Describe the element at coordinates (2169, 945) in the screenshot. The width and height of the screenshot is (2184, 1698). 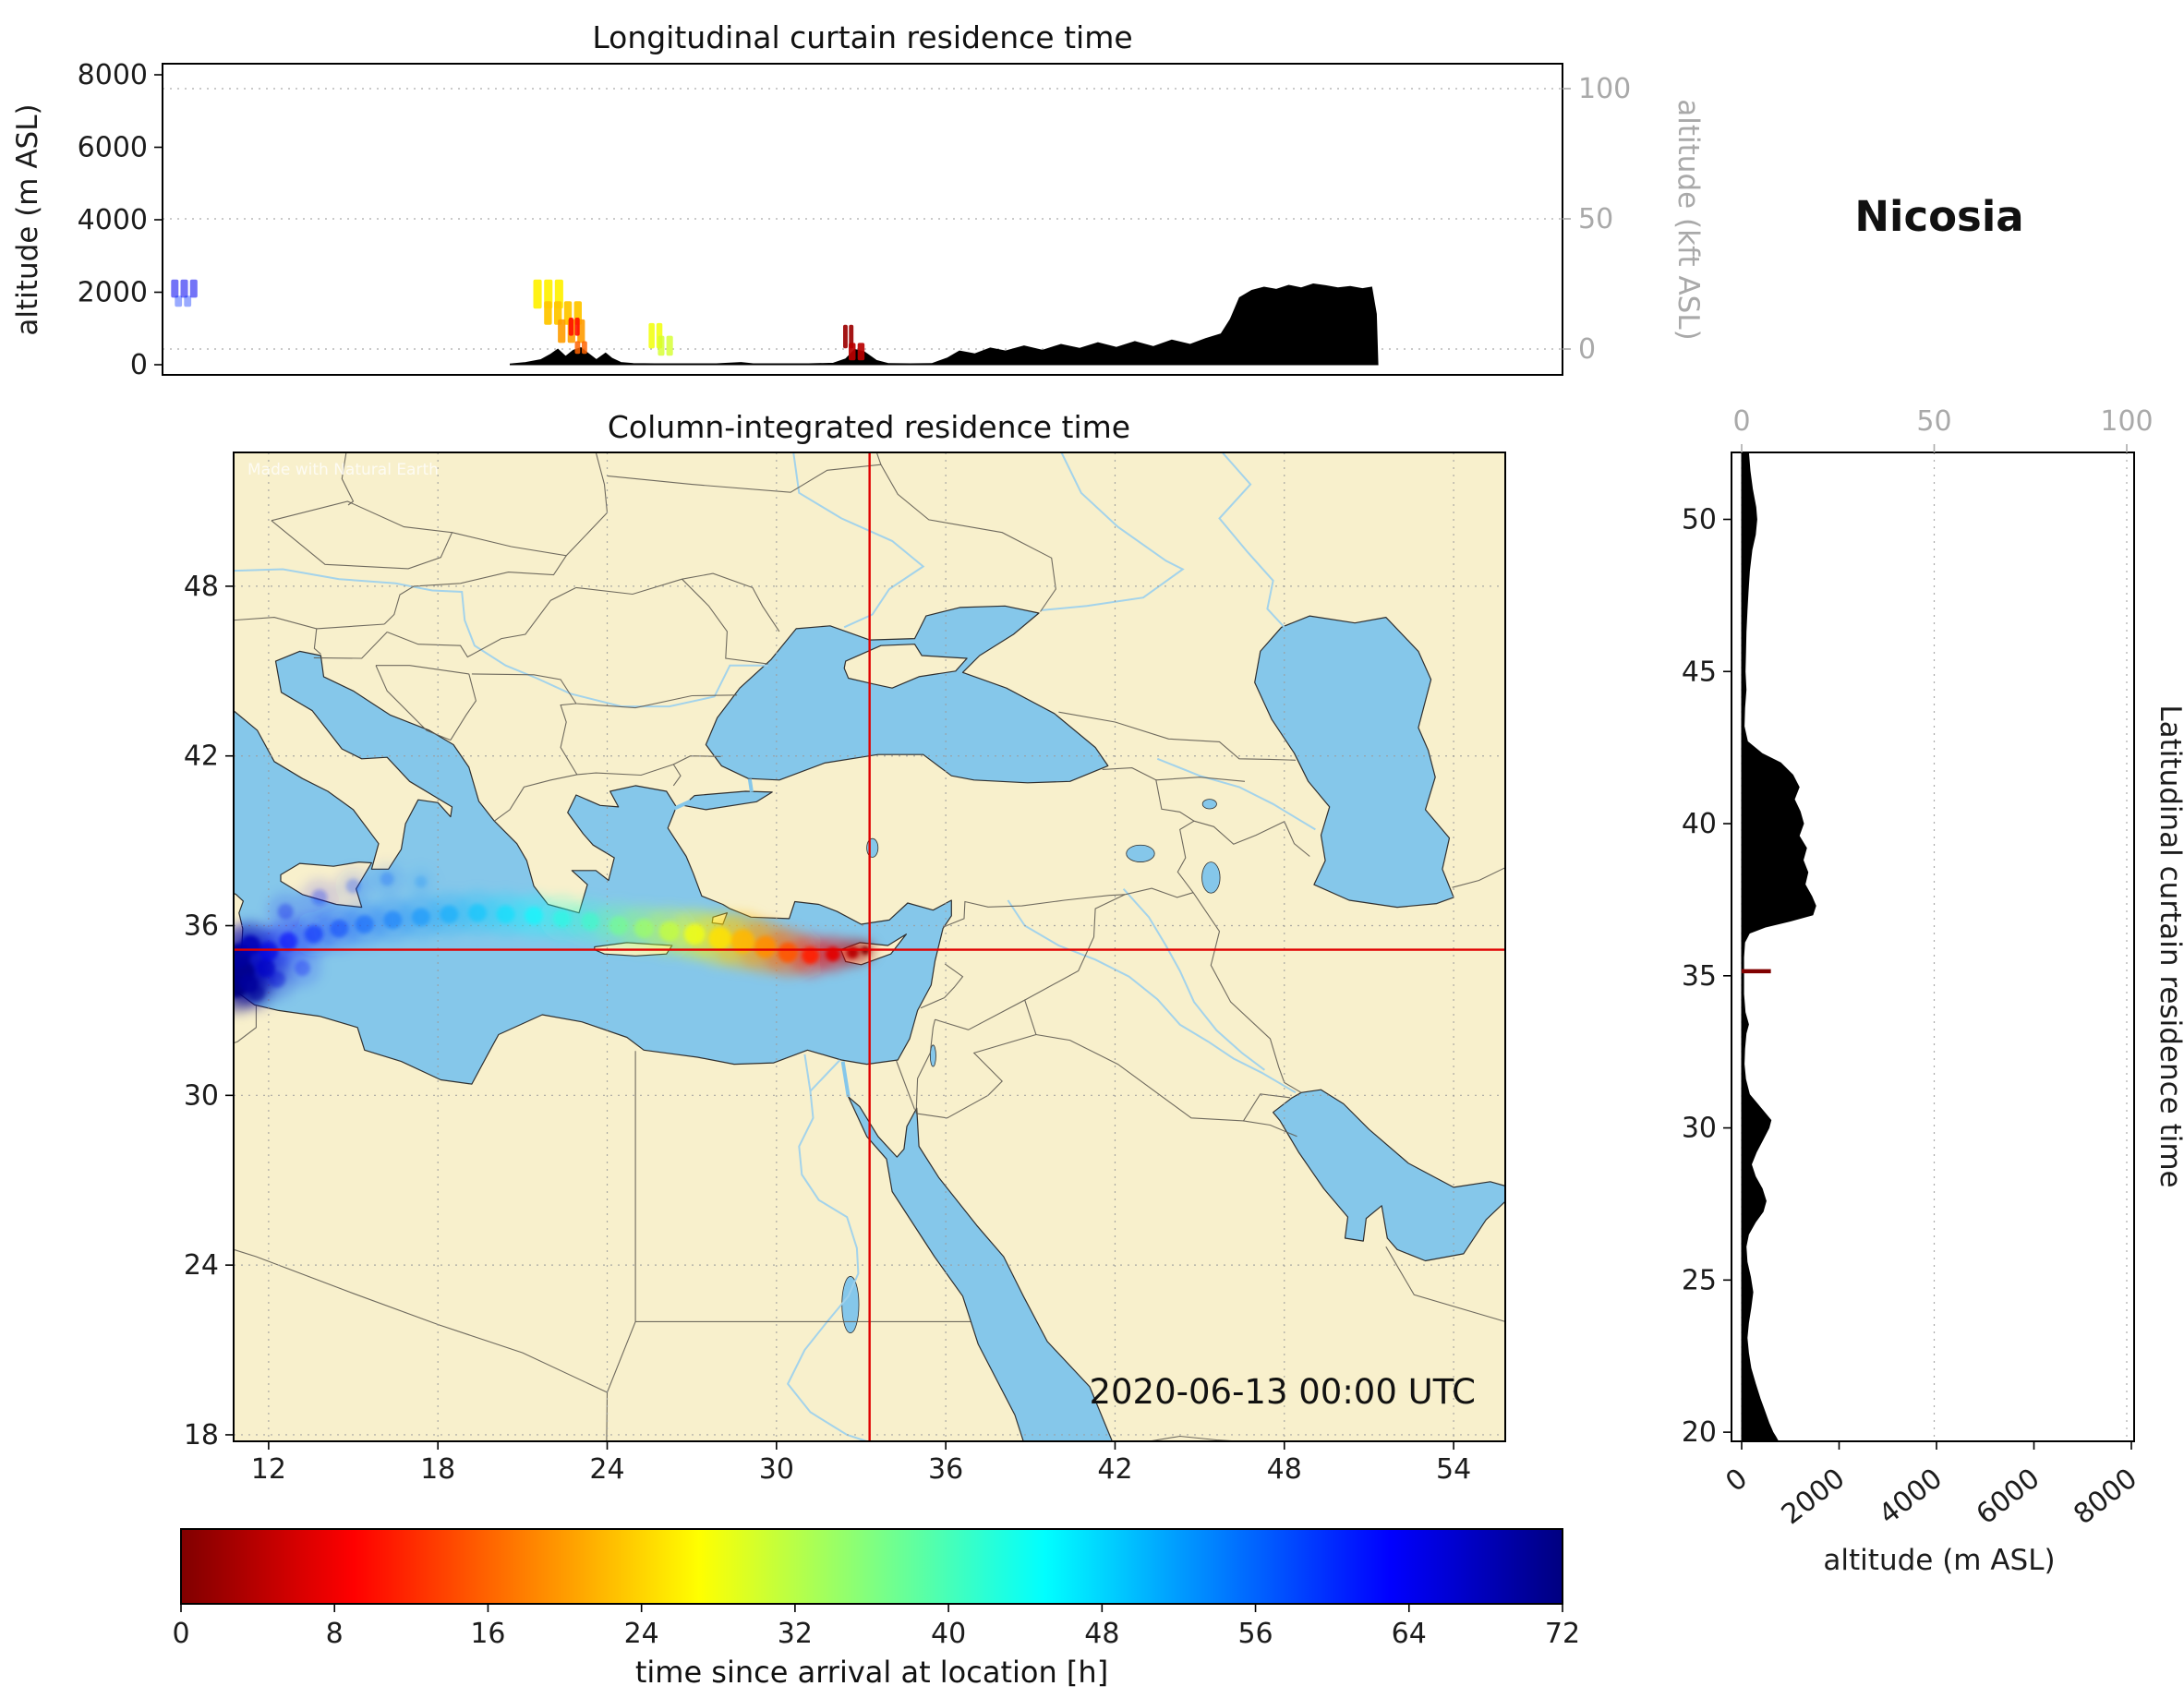
I see `latitudinal-curtain-title: Latitudinal curtain residence time` at that location.